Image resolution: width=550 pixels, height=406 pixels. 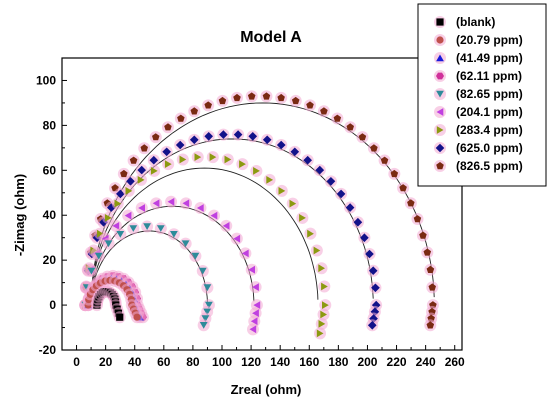 I want to click on x-tick-label: 180, so click(x=338, y=362).